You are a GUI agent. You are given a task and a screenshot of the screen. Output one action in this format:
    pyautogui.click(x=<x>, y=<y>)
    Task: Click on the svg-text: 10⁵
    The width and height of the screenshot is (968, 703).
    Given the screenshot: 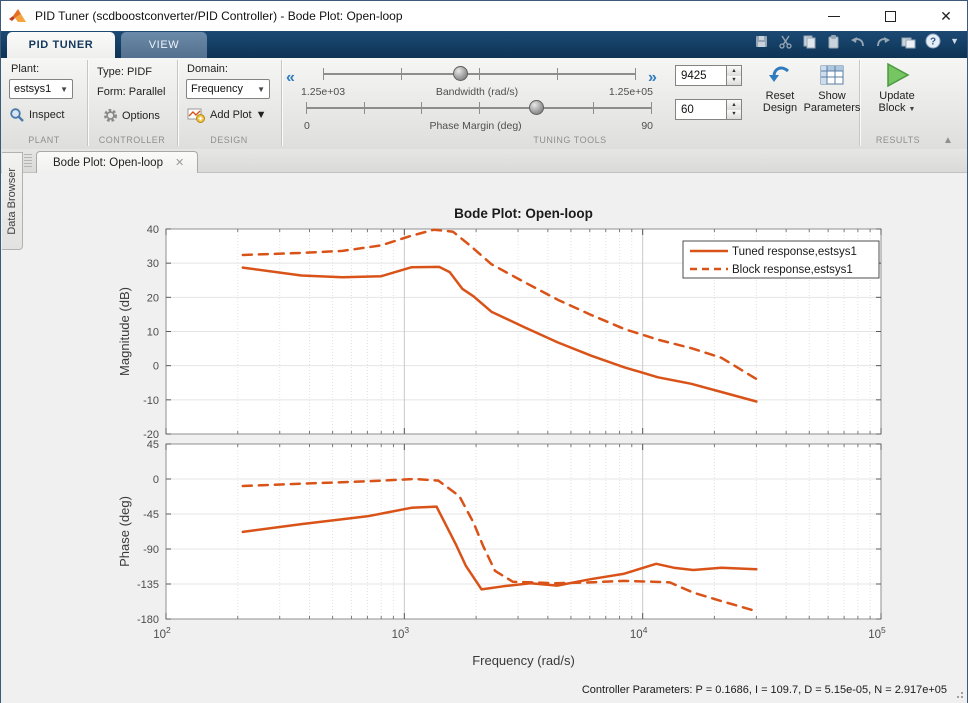 What is the action you would take?
    pyautogui.click(x=877, y=633)
    